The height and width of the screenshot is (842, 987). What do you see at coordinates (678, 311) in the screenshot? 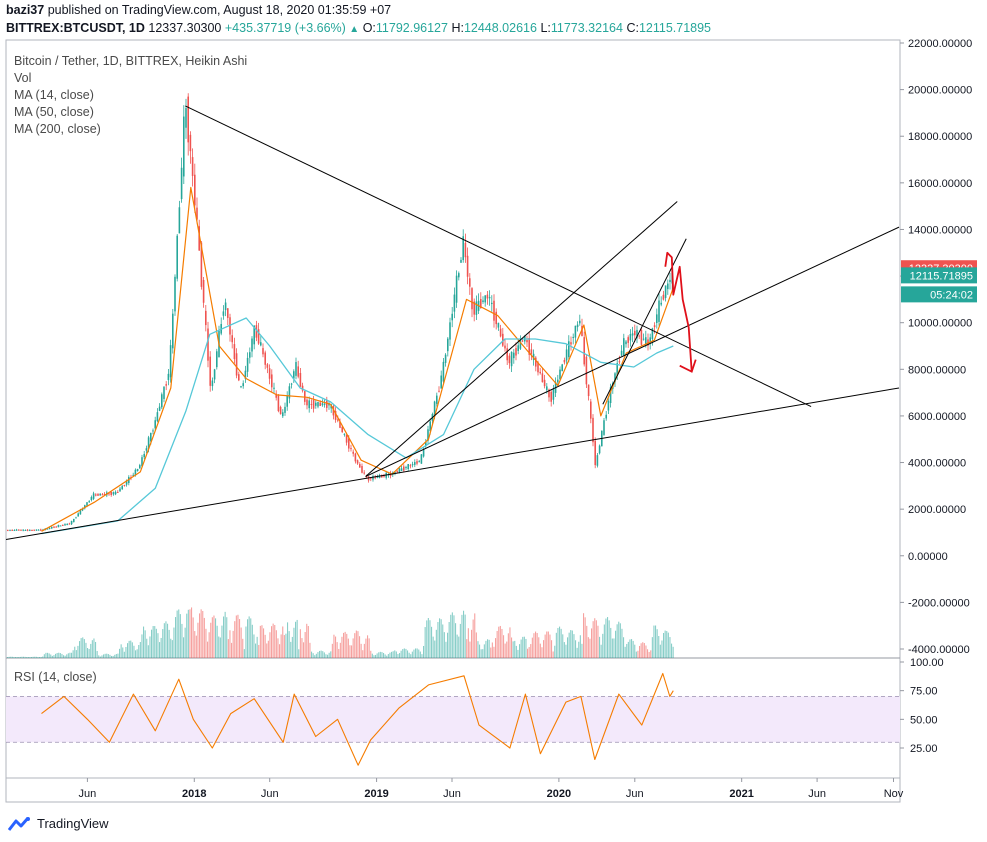
I see `projection-arrow` at bounding box center [678, 311].